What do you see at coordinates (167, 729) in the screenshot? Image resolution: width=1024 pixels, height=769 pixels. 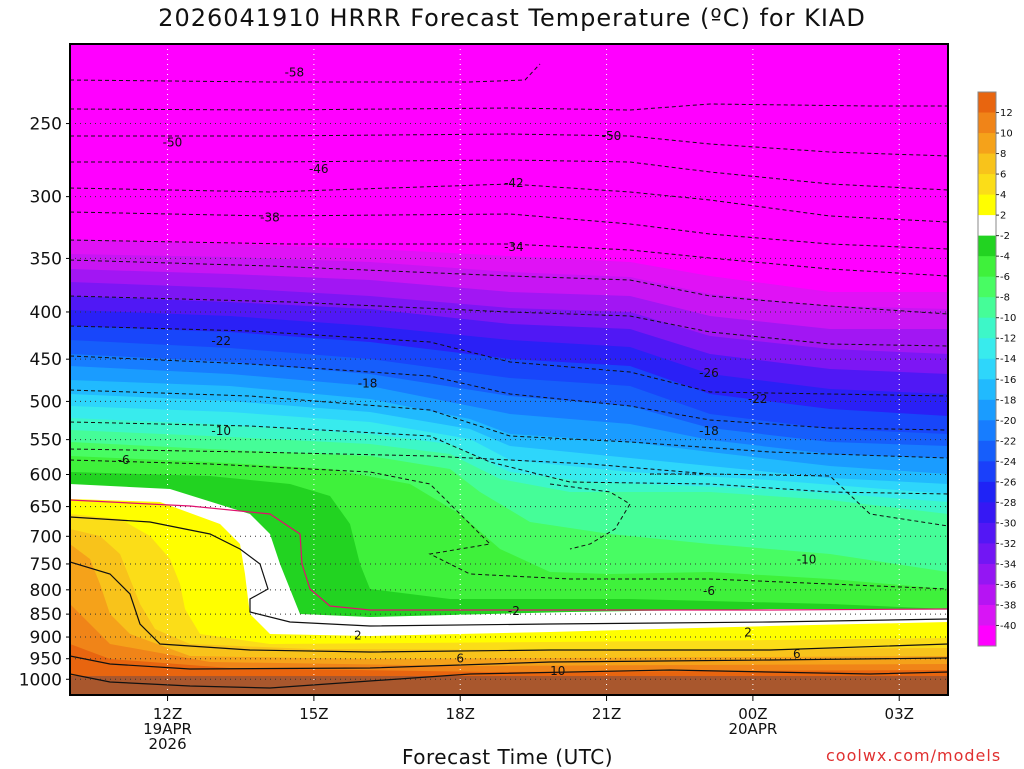 I see `x-tick-label: 19APR` at bounding box center [167, 729].